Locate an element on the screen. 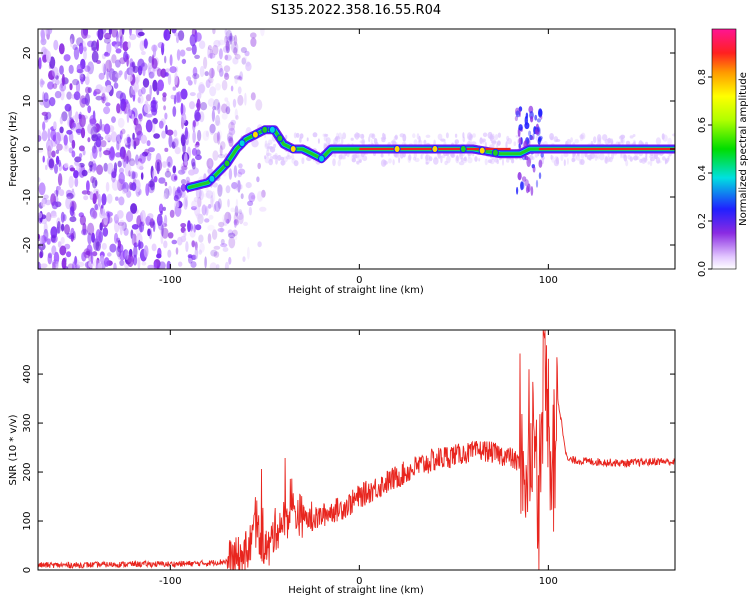 The image size is (750, 600). colorbar-tick-label: 0.2 is located at coordinates (702, 221).